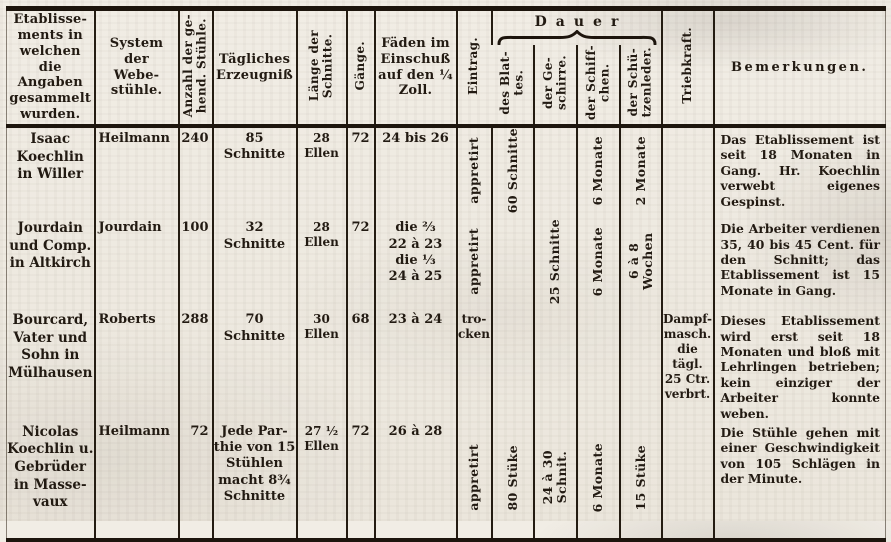 The image size is (891, 542). Describe the element at coordinates (554, 480) in the screenshot. I see `cell-dauer-geschirre: 24 à 30 Schnit.` at that location.